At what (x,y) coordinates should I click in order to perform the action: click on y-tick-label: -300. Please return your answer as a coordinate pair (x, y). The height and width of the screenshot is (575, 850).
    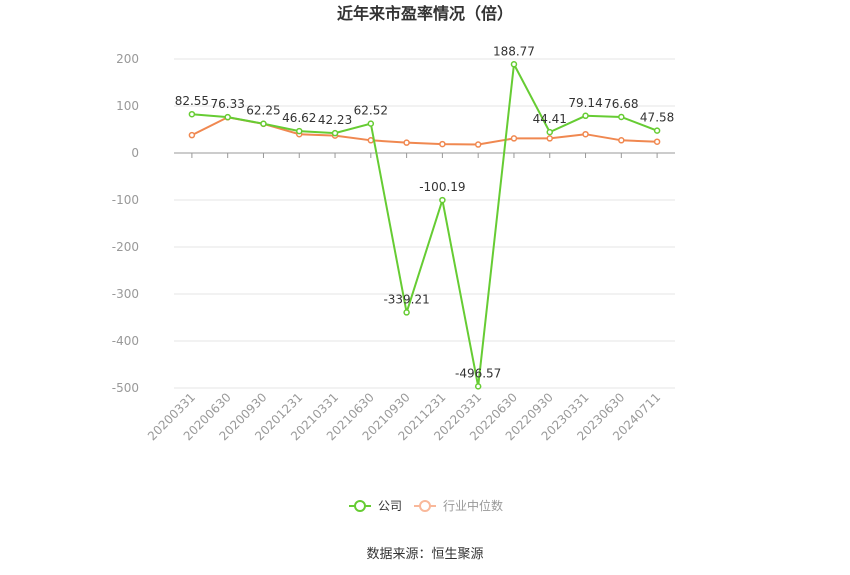
    Looking at the image, I should click on (125, 294).